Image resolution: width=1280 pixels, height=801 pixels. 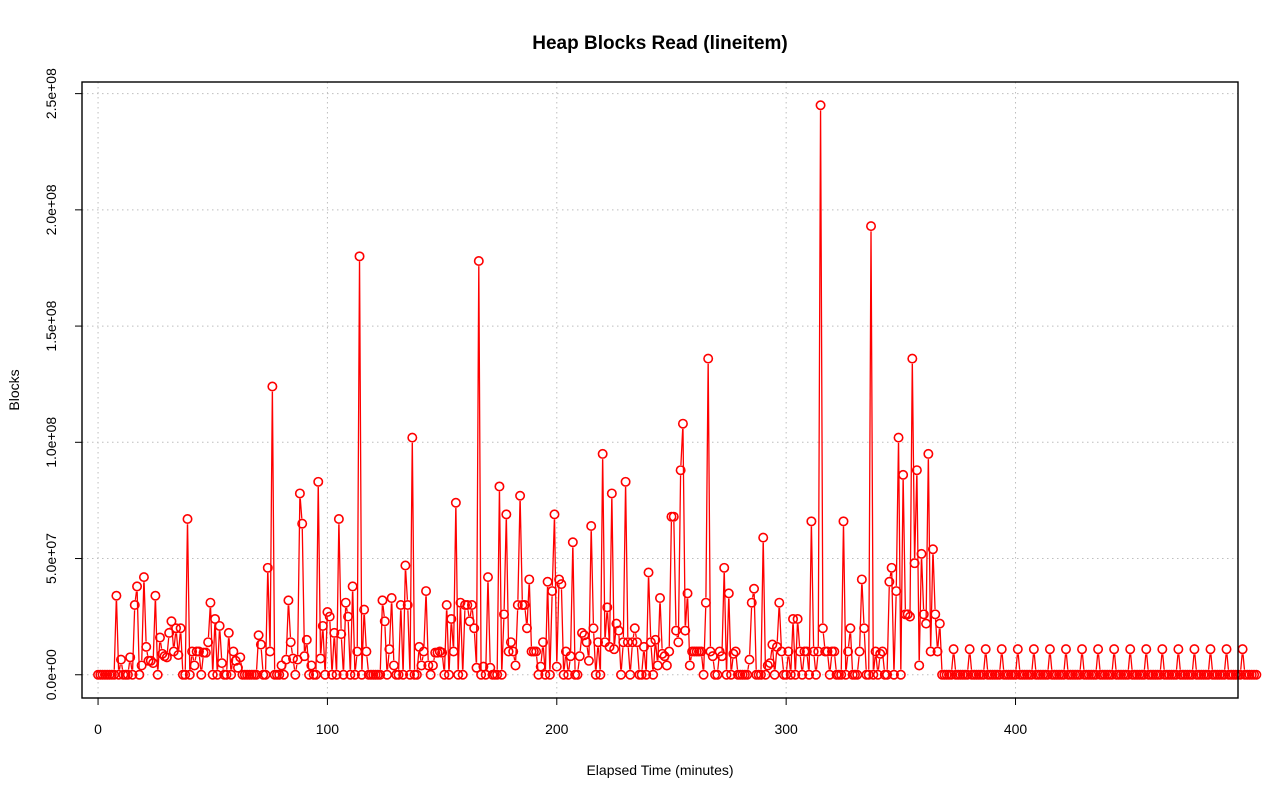 What do you see at coordinates (98, 729) in the screenshot?
I see `x-tick-label: 0` at bounding box center [98, 729].